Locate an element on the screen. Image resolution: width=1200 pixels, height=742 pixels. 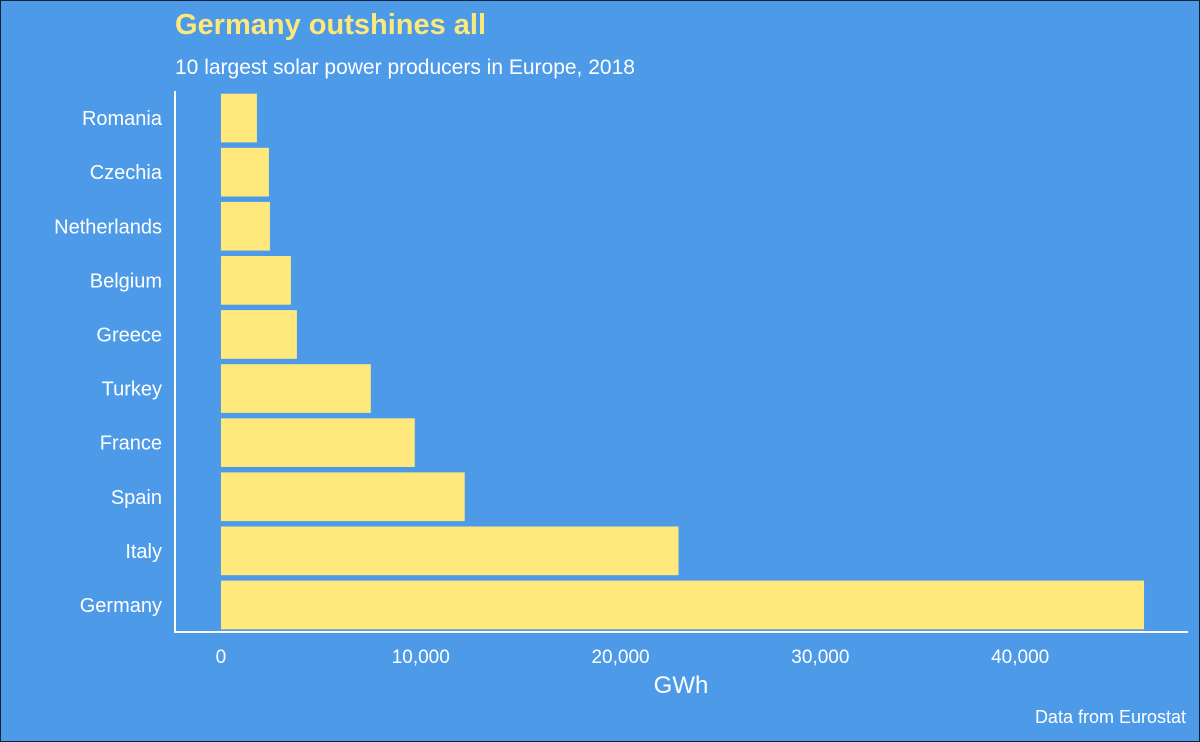
bar-france is located at coordinates (317, 442).